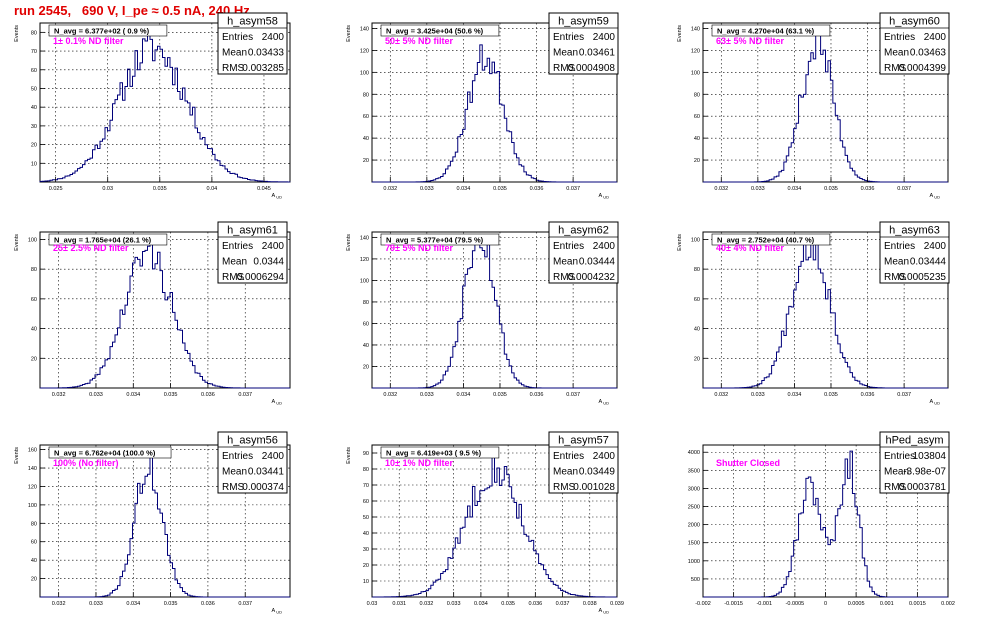  Describe the element at coordinates (914, 231) in the screenshot. I see `stats-title: h_asym63` at that location.